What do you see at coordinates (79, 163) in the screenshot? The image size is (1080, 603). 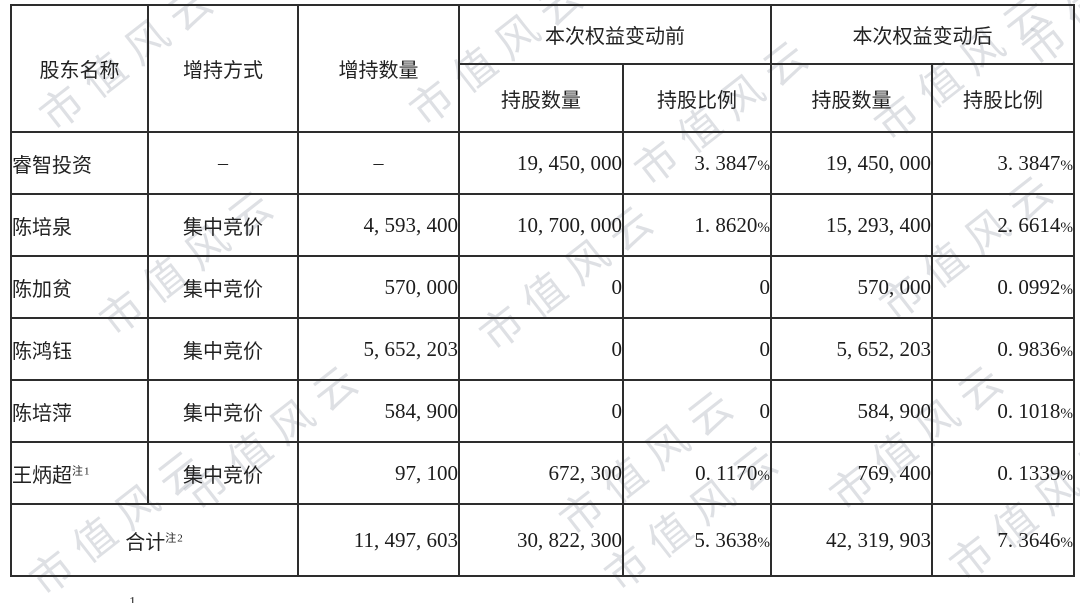 I see `cell-shareholder-name: 睿智投资` at bounding box center [79, 163].